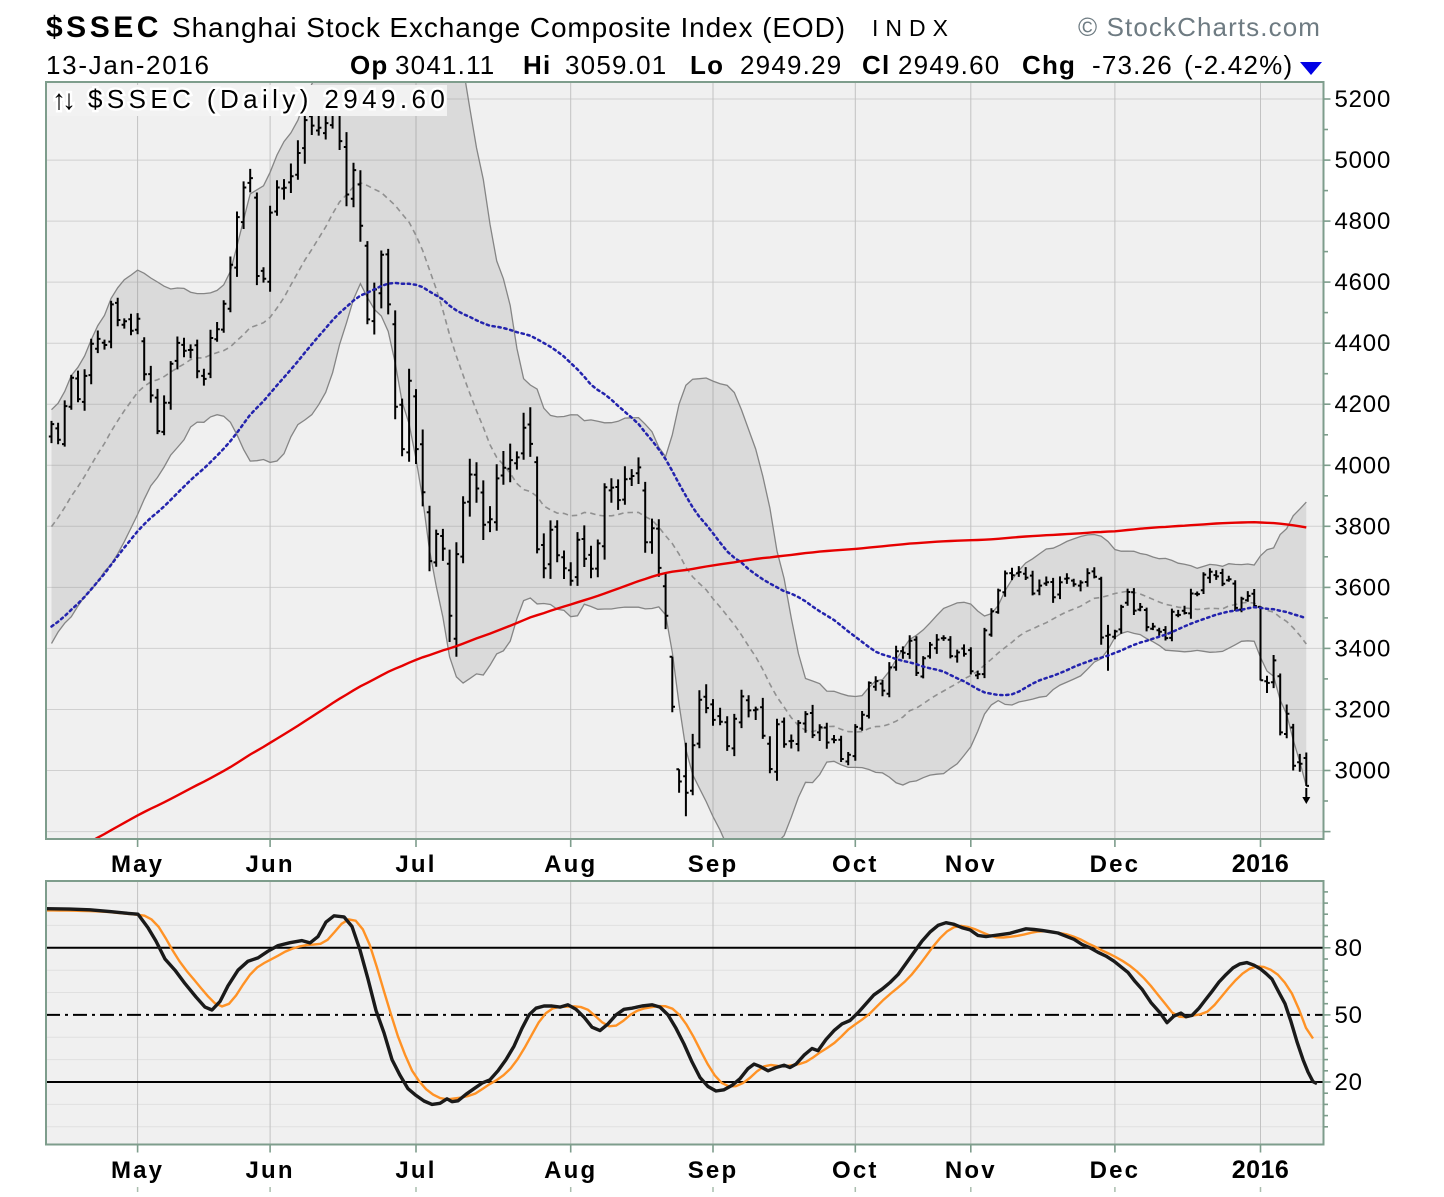 Image resolution: width=1444 pixels, height=1197 pixels. Describe the element at coordinates (876, 65) in the screenshot. I see `svg-text: Cl` at that location.